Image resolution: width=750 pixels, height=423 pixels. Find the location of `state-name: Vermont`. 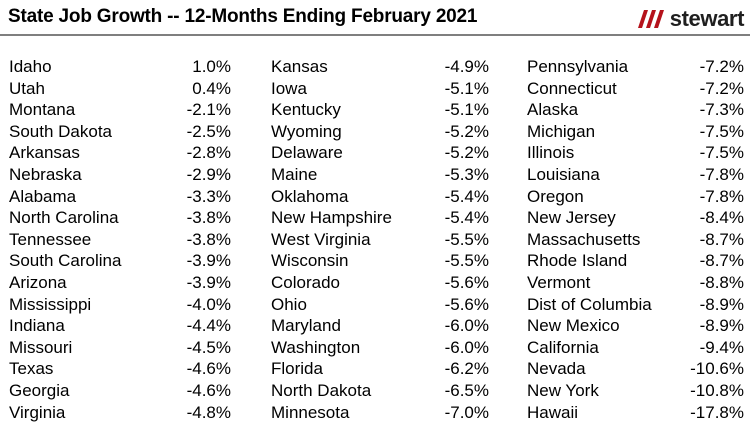

state-name: Vermont is located at coordinates (559, 282).